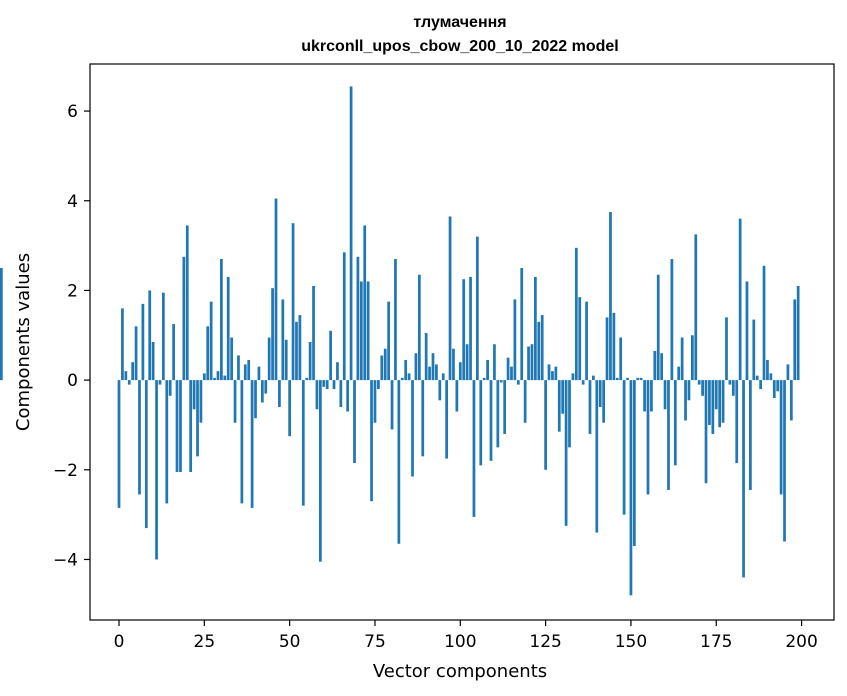 The image size is (847, 696). I want to click on chart-title: тлумачення, so click(459, 22).